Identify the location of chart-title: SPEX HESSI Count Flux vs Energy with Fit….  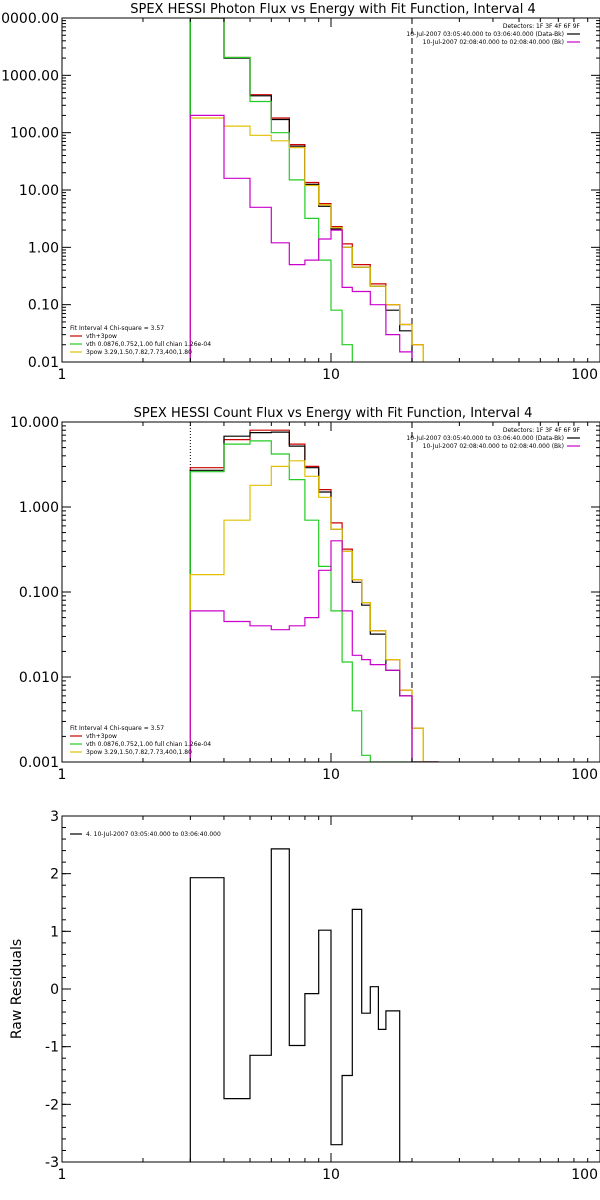
(333, 413).